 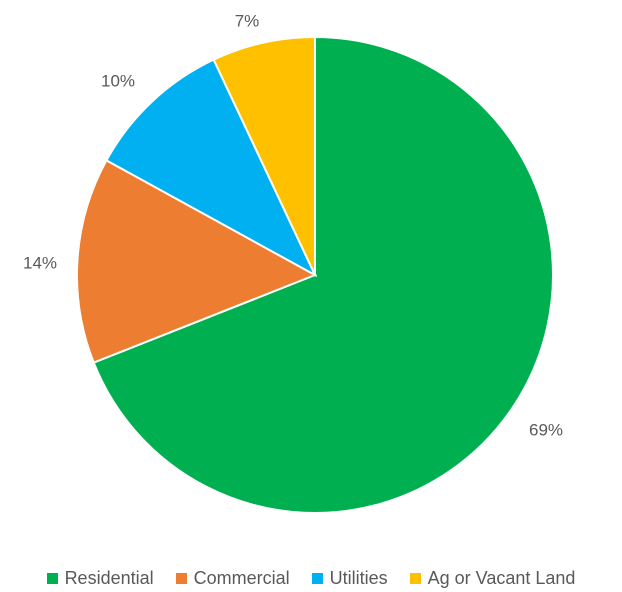 I want to click on data-label-ag-or-vacant-land: 7%, so click(x=247, y=20).